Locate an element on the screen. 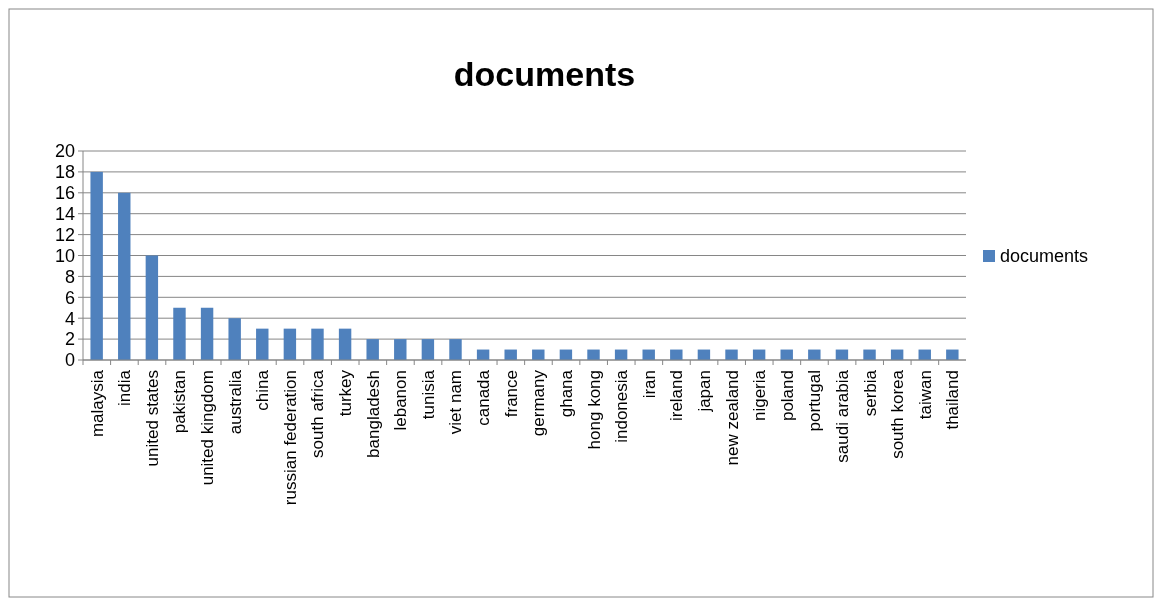  x-tick-label: russian federation is located at coordinates (290, 438).